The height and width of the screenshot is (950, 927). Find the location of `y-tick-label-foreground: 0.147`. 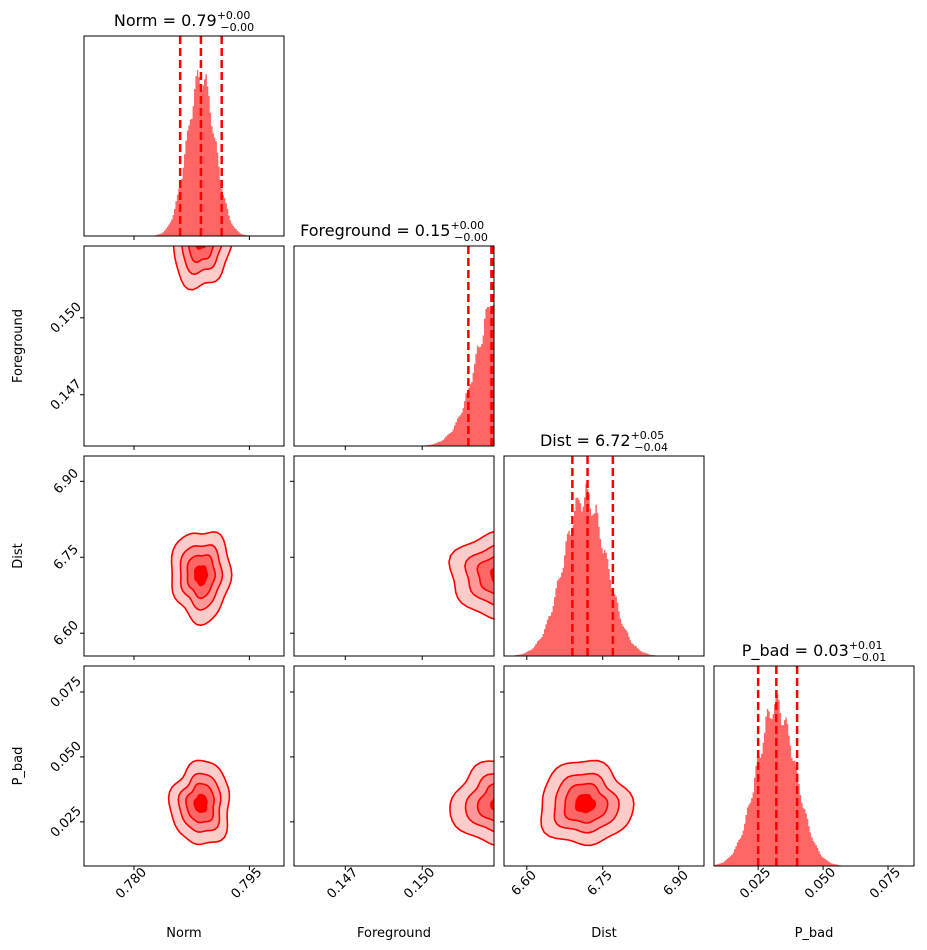

y-tick-label-foreground: 0.147 is located at coordinates (66, 395).